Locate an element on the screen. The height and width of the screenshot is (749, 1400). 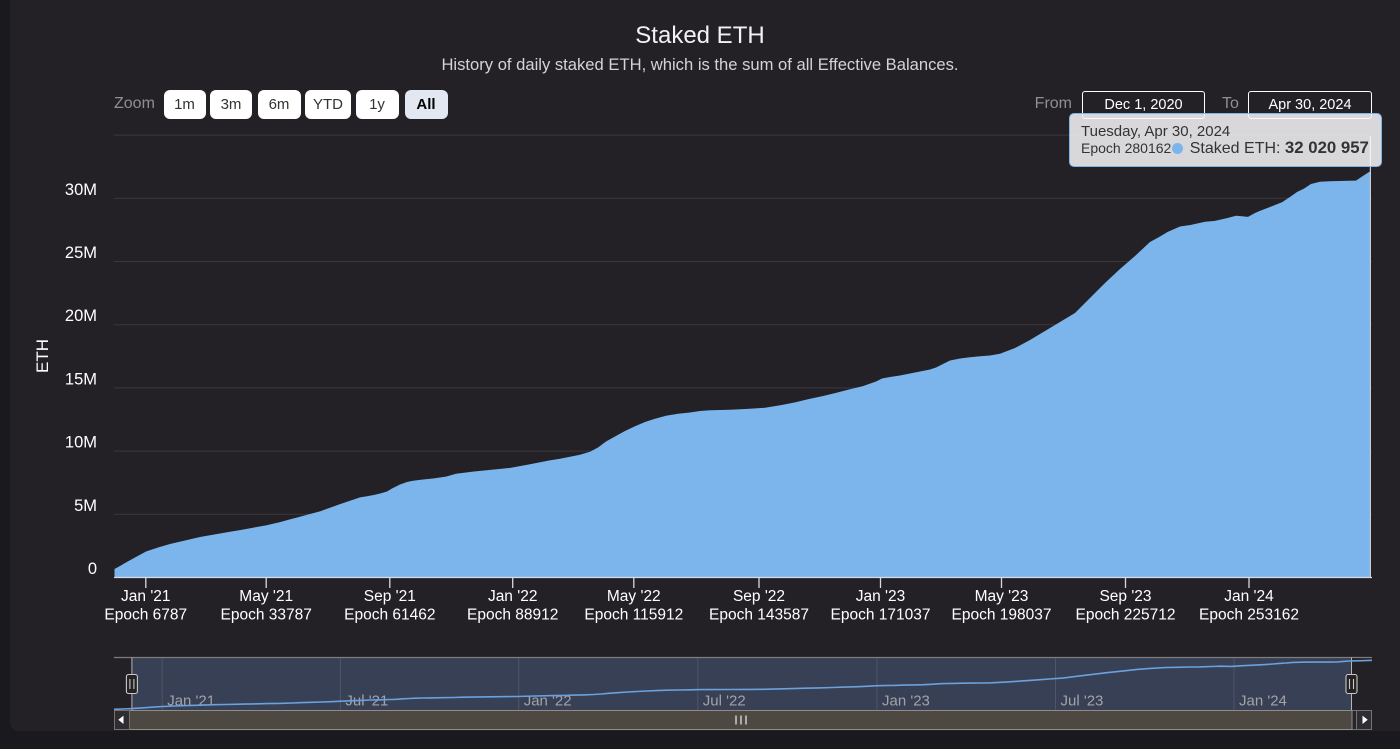
svg-text: Epoch 88912 is located at coordinates (512, 615).